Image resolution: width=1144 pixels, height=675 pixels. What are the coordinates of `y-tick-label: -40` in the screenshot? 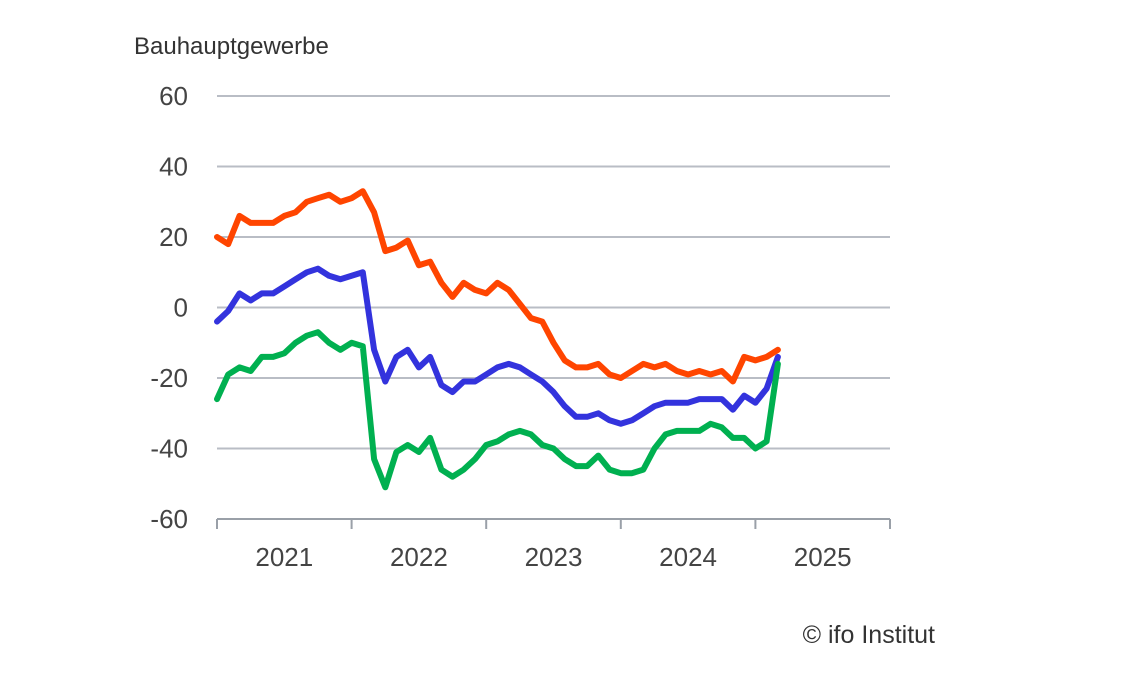 It's located at (169, 449).